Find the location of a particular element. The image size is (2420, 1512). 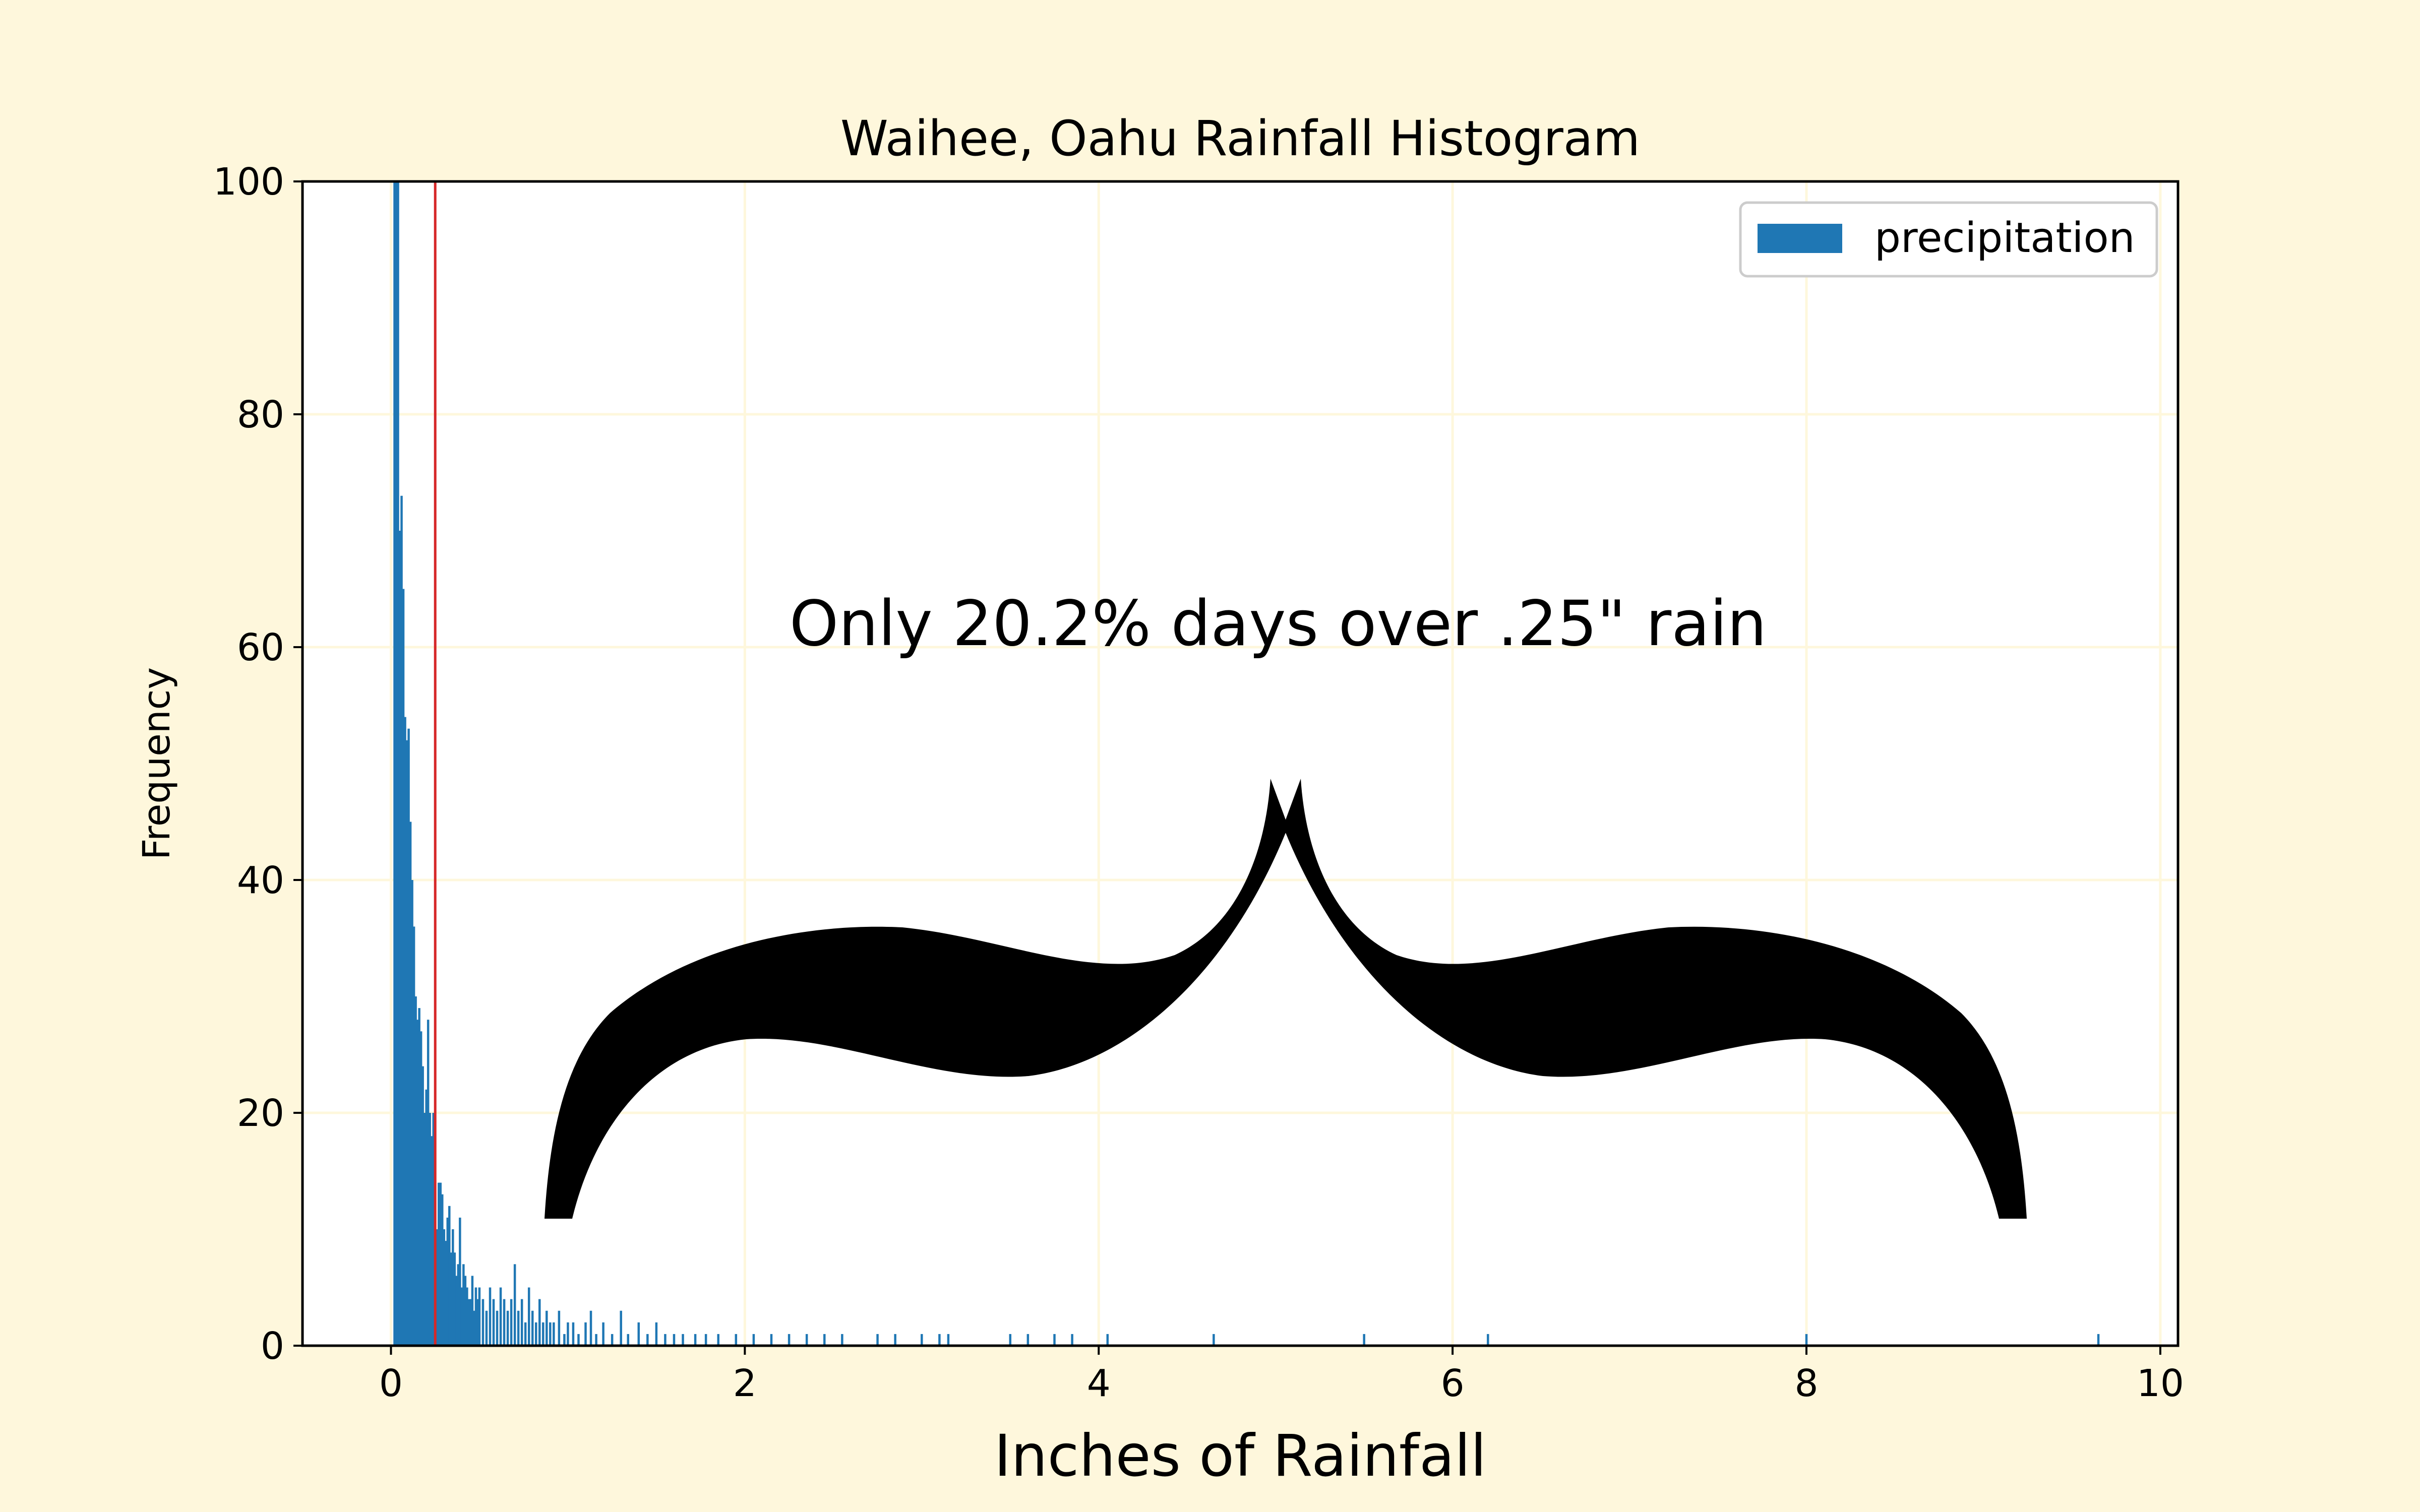

x-axis-ticks: 0 2 4 6 8 10 is located at coordinates (1281, 1376).